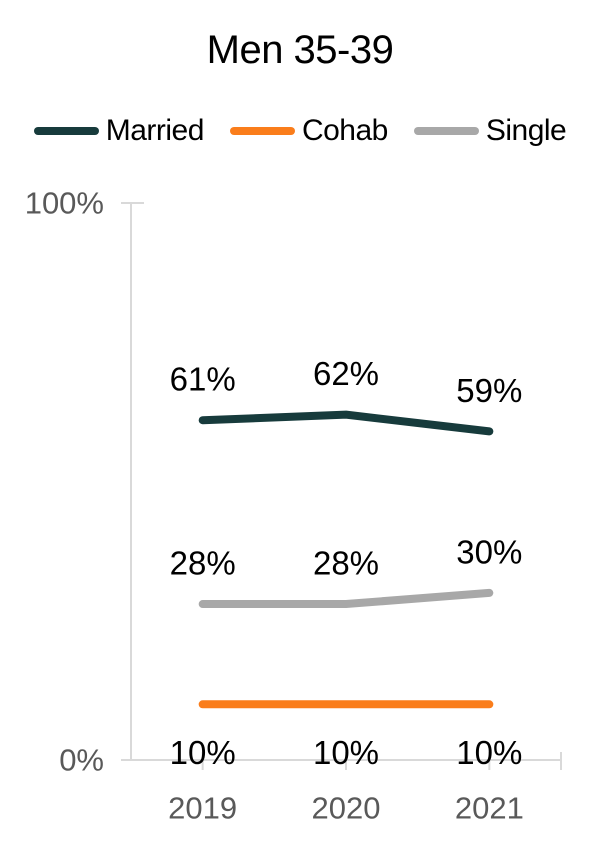 The height and width of the screenshot is (850, 600). What do you see at coordinates (526, 130) in the screenshot?
I see `legend-label-single: Single` at bounding box center [526, 130].